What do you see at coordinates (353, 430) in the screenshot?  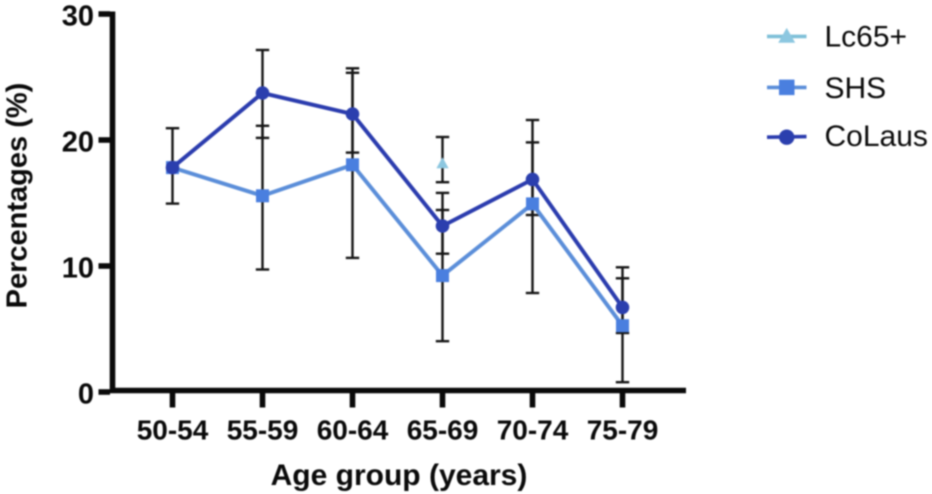 I see `svg-text: 60-64` at bounding box center [353, 430].